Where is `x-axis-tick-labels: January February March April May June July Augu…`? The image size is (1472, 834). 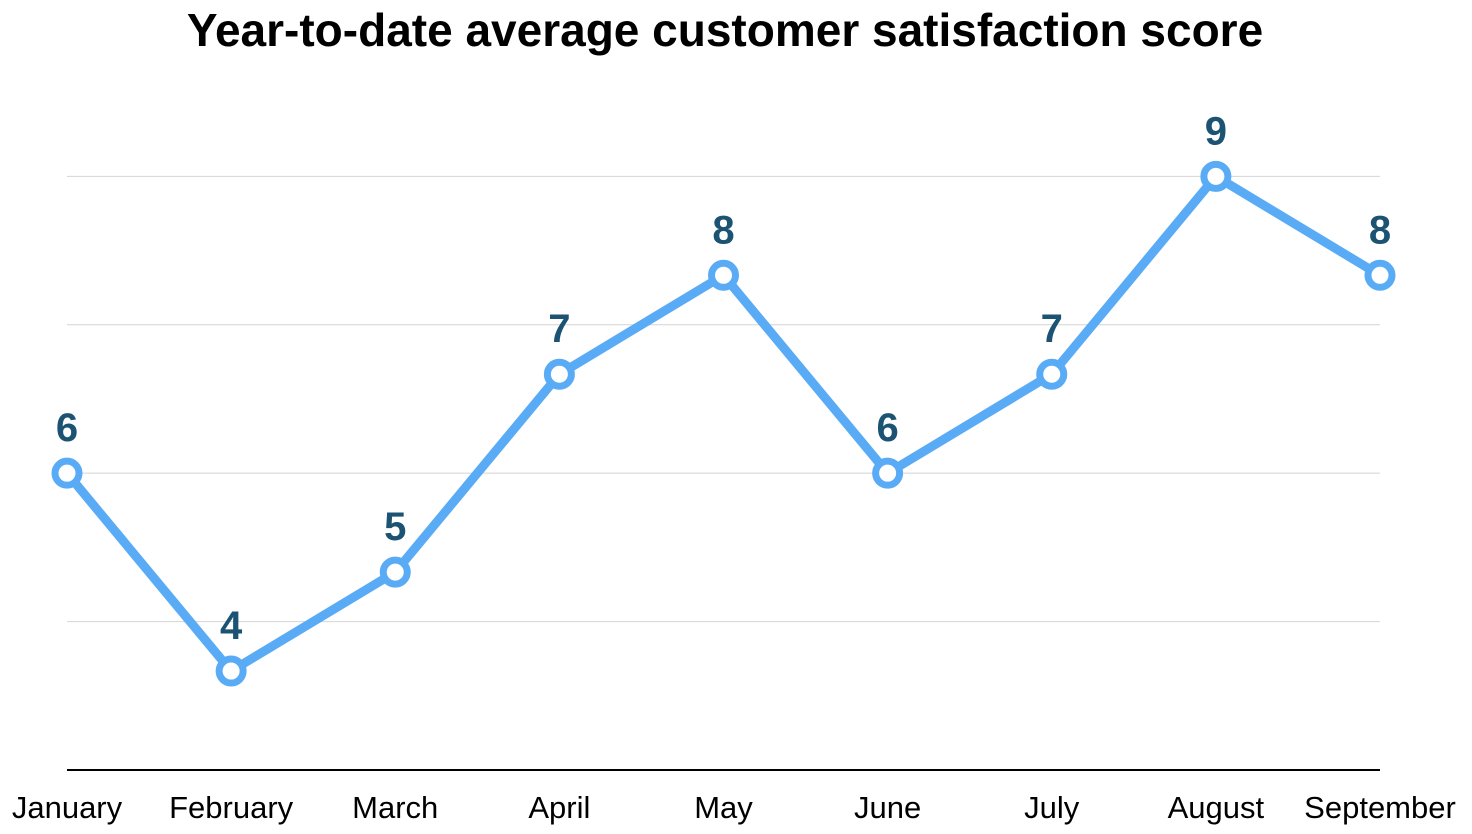
x-axis-tick-labels: January February March April May June July Augu… is located at coordinates (734, 807).